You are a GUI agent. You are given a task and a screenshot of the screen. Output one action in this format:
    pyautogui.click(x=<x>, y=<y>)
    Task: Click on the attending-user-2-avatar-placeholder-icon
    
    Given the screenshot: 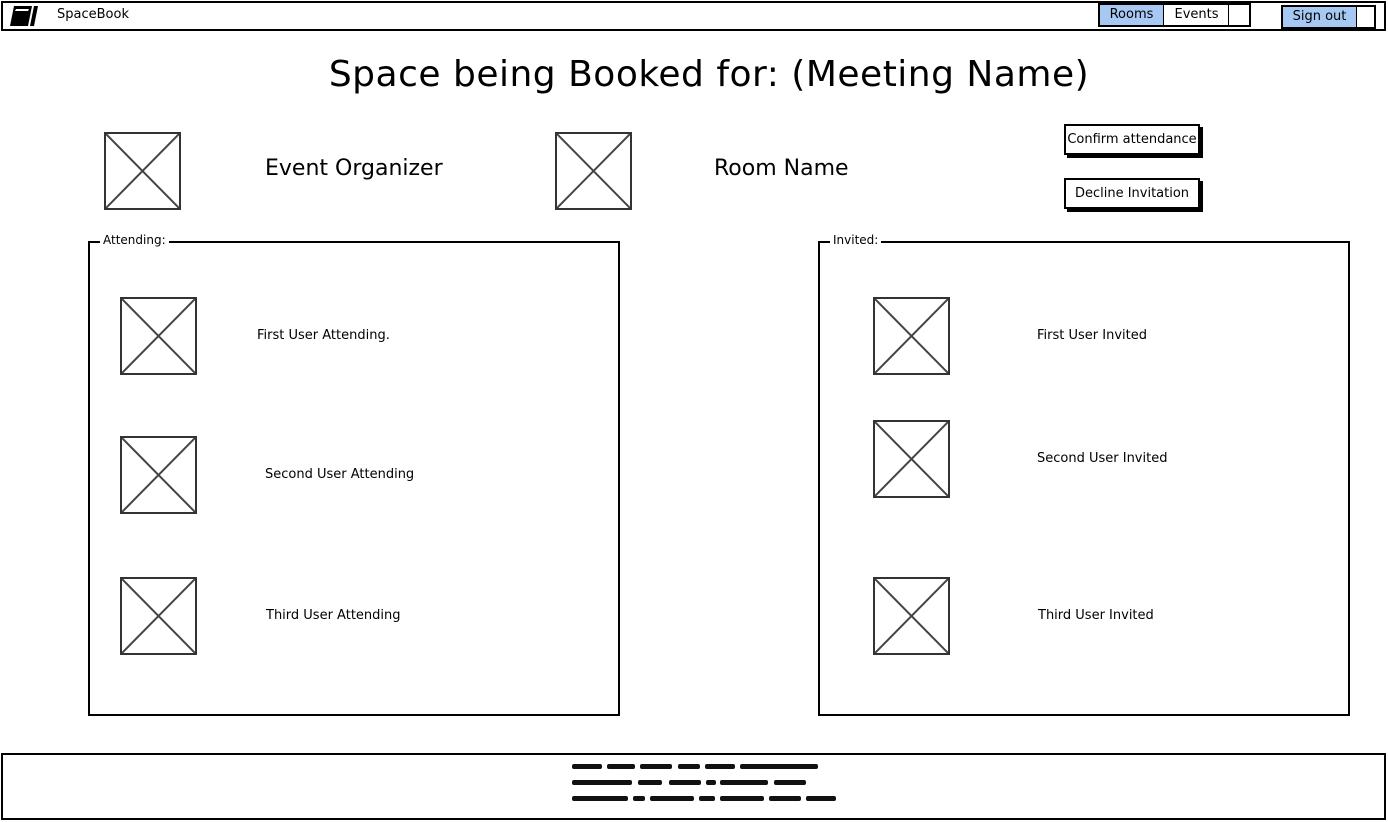 What is the action you would take?
    pyautogui.click(x=158, y=475)
    